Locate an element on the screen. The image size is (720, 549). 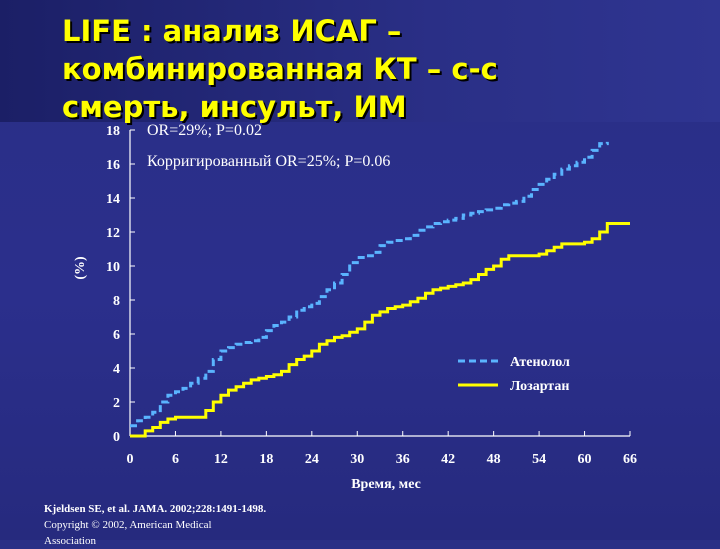
y-tick-label: 4 is located at coordinates (116, 369).